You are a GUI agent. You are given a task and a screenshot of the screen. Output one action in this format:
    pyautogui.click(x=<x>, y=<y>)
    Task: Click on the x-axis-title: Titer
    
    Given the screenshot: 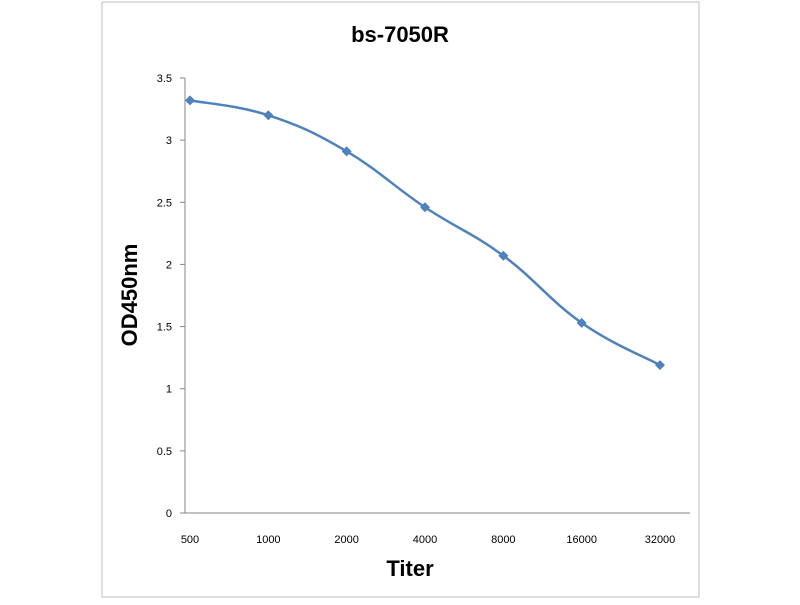 What is the action you would take?
    pyautogui.click(x=410, y=568)
    